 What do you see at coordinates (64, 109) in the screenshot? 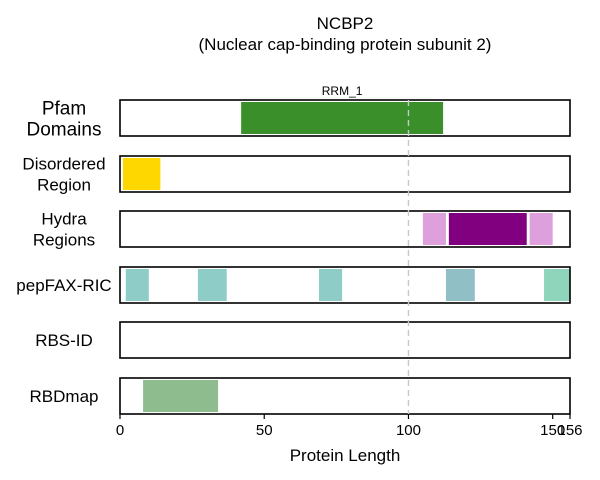
I see `track-label: Pfam` at bounding box center [64, 109].